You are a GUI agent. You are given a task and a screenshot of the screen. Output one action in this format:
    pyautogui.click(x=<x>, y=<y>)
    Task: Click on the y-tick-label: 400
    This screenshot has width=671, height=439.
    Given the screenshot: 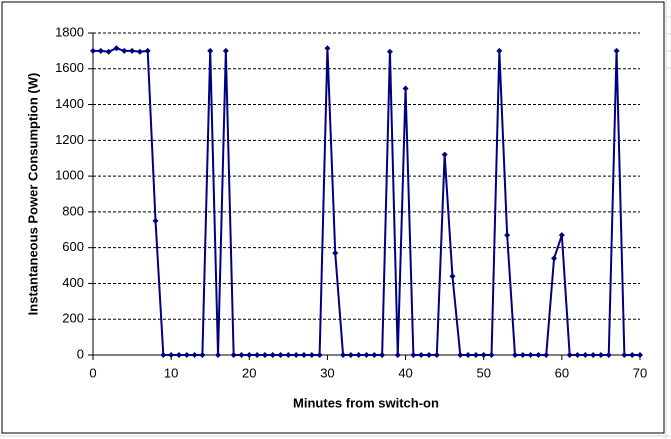 What is the action you would take?
    pyautogui.click(x=73, y=282)
    